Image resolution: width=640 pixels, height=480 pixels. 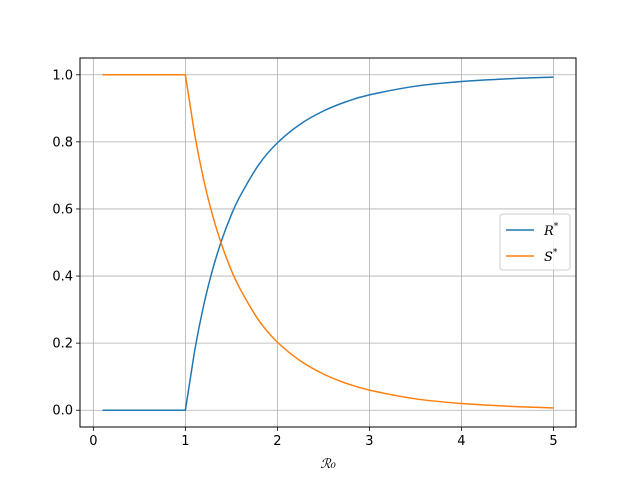 I want to click on x-axis-label: ℛ₀, so click(x=328, y=464).